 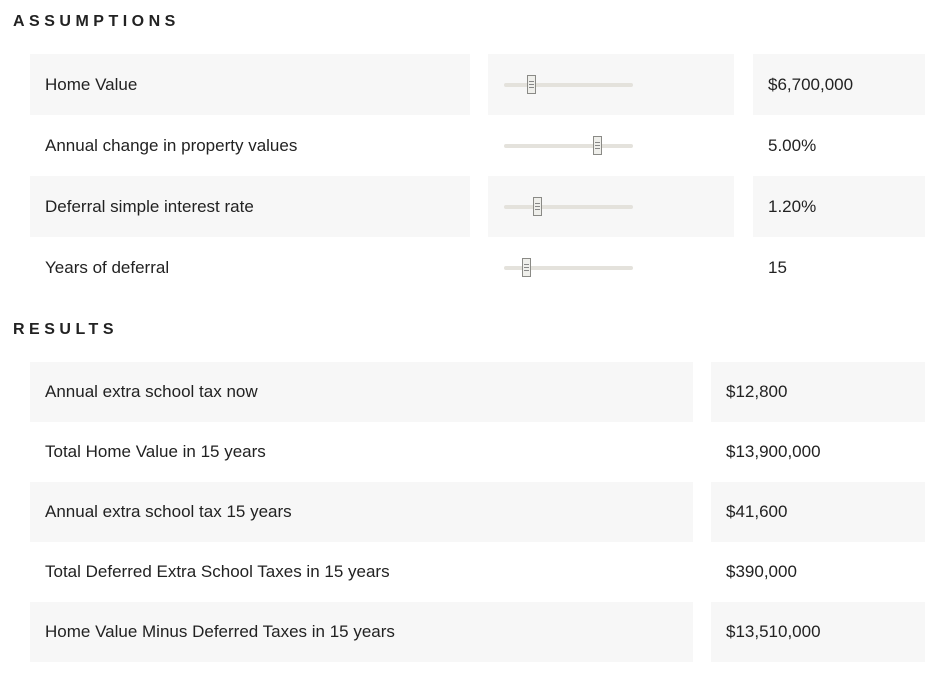 I want to click on assumption-row: Years of deferral 15, so click(x=477, y=267).